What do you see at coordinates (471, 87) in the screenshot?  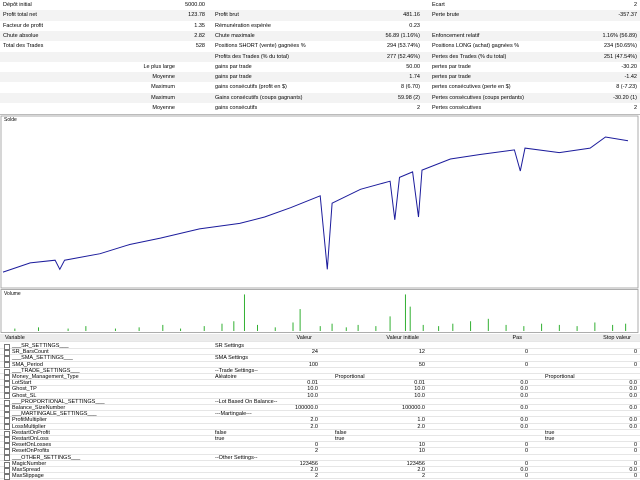 I see `stat-label: pertes consécutives (perte en $)` at bounding box center [471, 87].